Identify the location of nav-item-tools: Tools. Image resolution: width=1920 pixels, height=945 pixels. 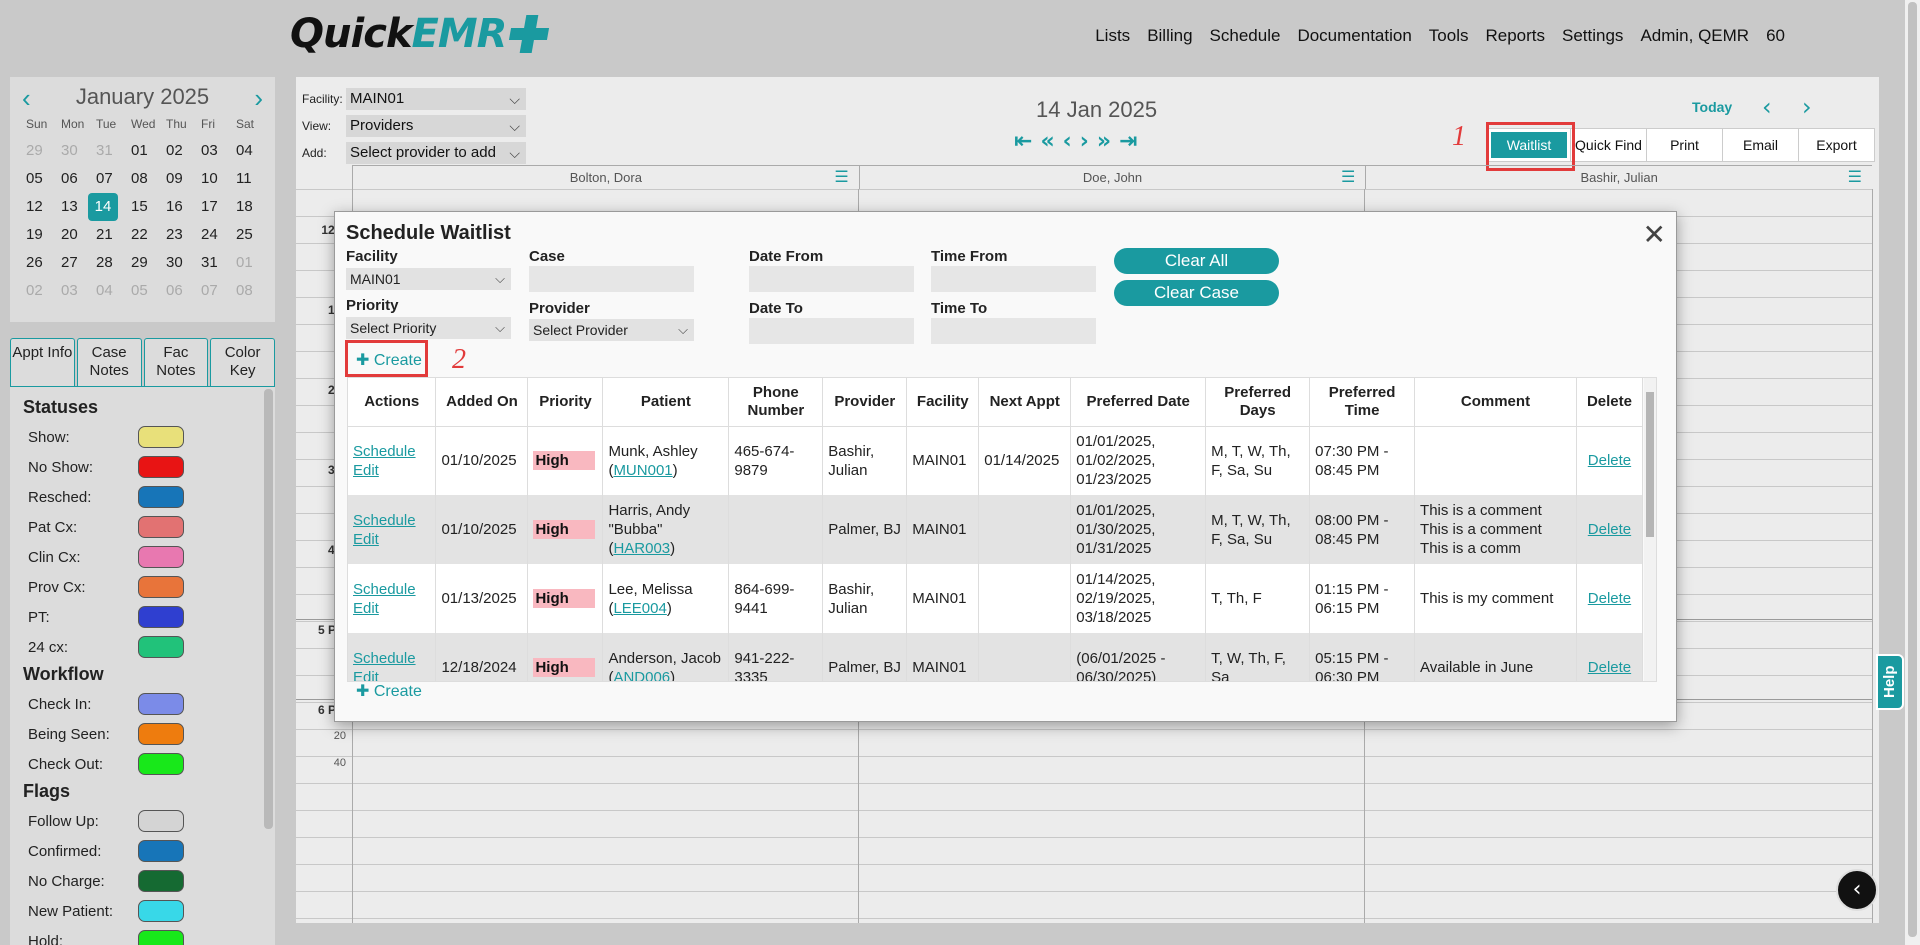
(1448, 35).